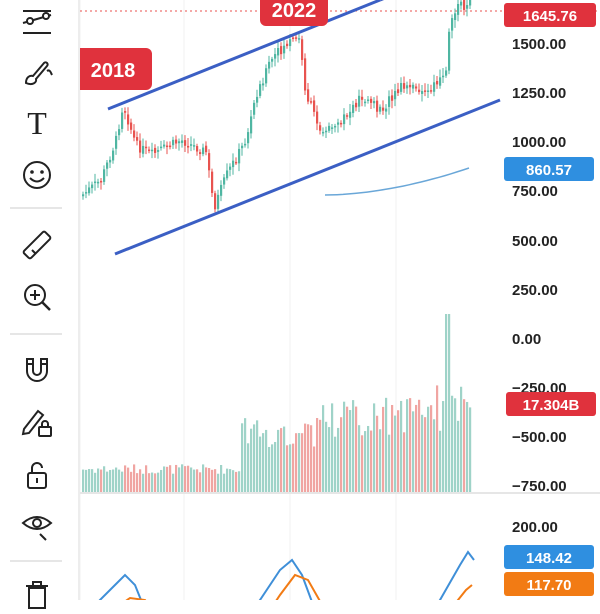  I want to click on text-tool: T, so click(37, 123).